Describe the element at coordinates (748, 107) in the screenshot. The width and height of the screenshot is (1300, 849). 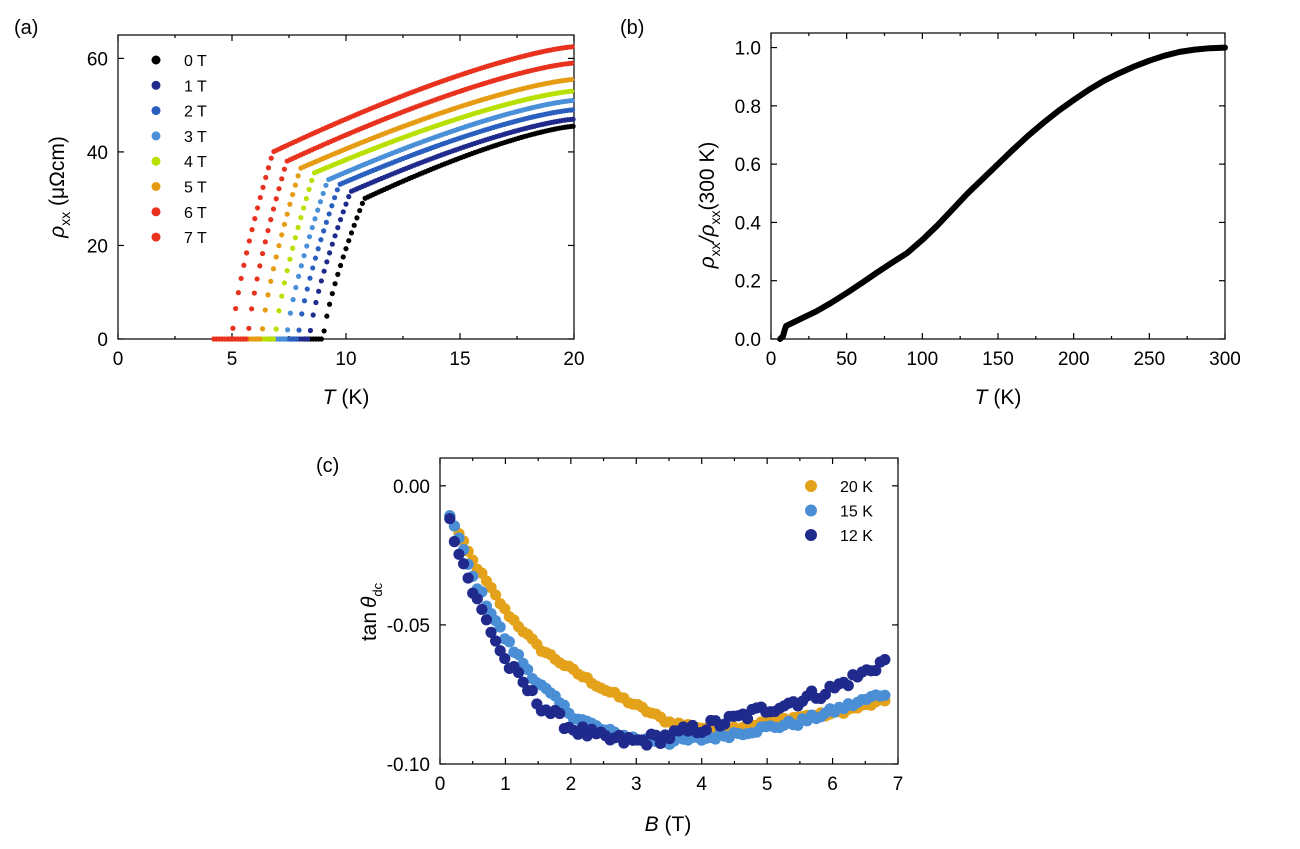
I see `y-tick-label: 0.8` at that location.